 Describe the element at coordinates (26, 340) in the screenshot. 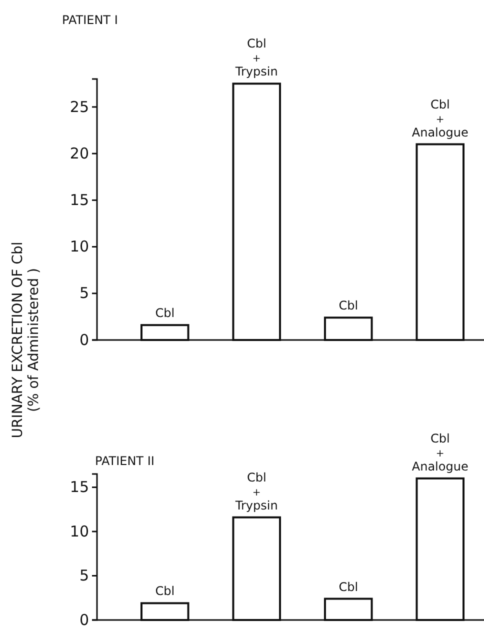

I see `y-axis-title: URINARY EXCRETION OF Cbl (% of Administered )` at that location.